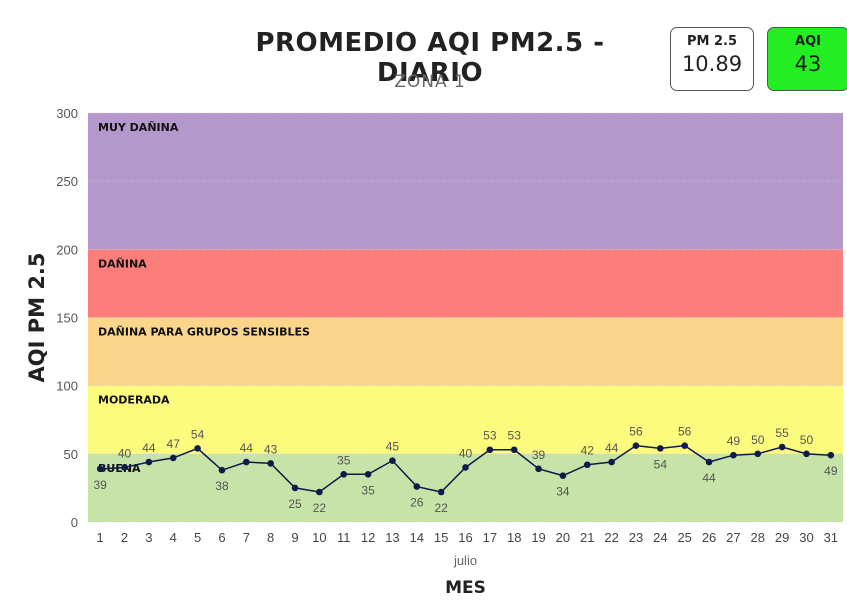 Image resolution: width=847 pixels, height=604 pixels. Describe the element at coordinates (124, 537) in the screenshot. I see `x-tick-label: 2` at that location.